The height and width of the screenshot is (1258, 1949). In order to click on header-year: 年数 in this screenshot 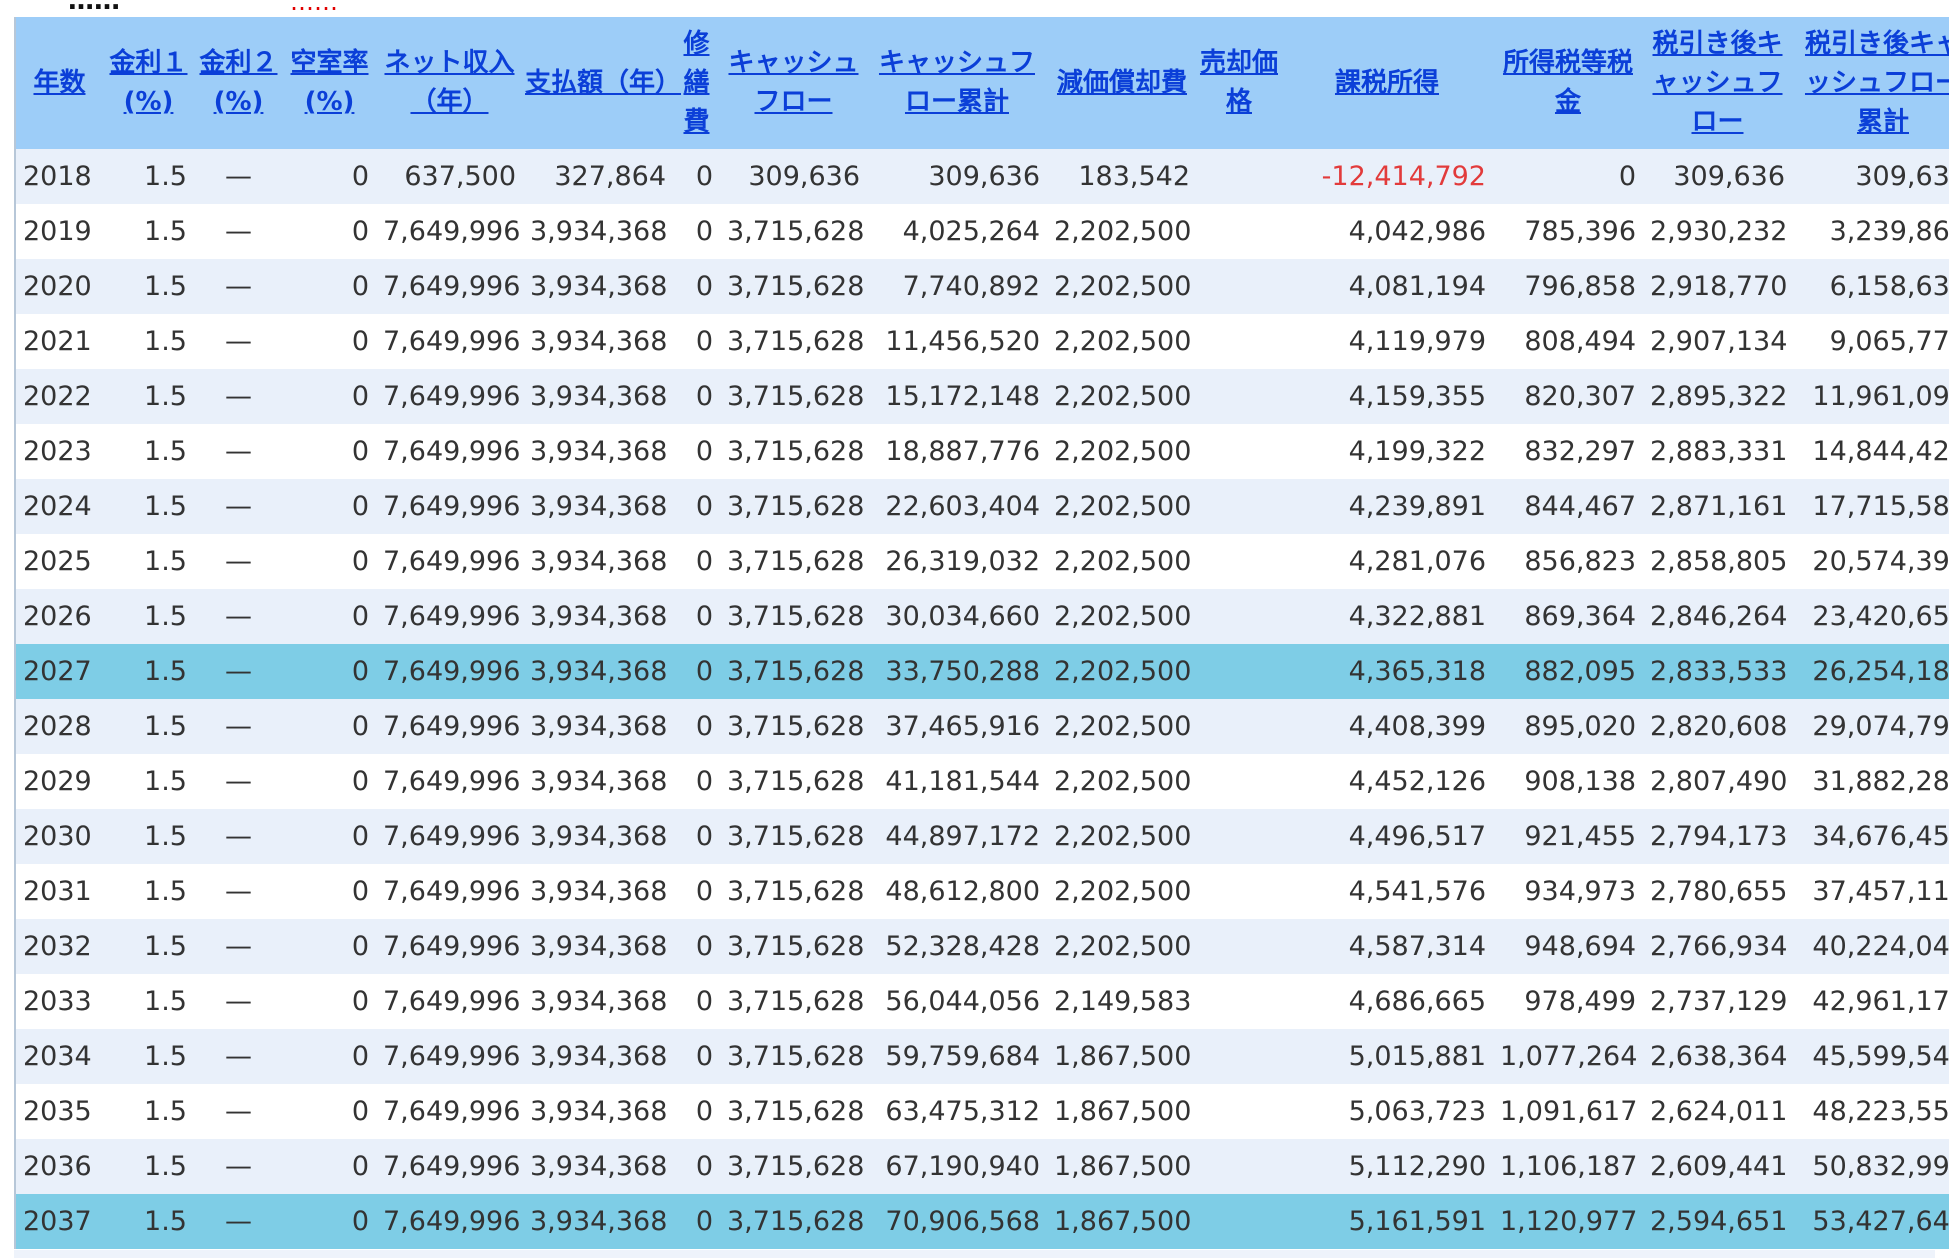, I will do `click(59, 83)`.